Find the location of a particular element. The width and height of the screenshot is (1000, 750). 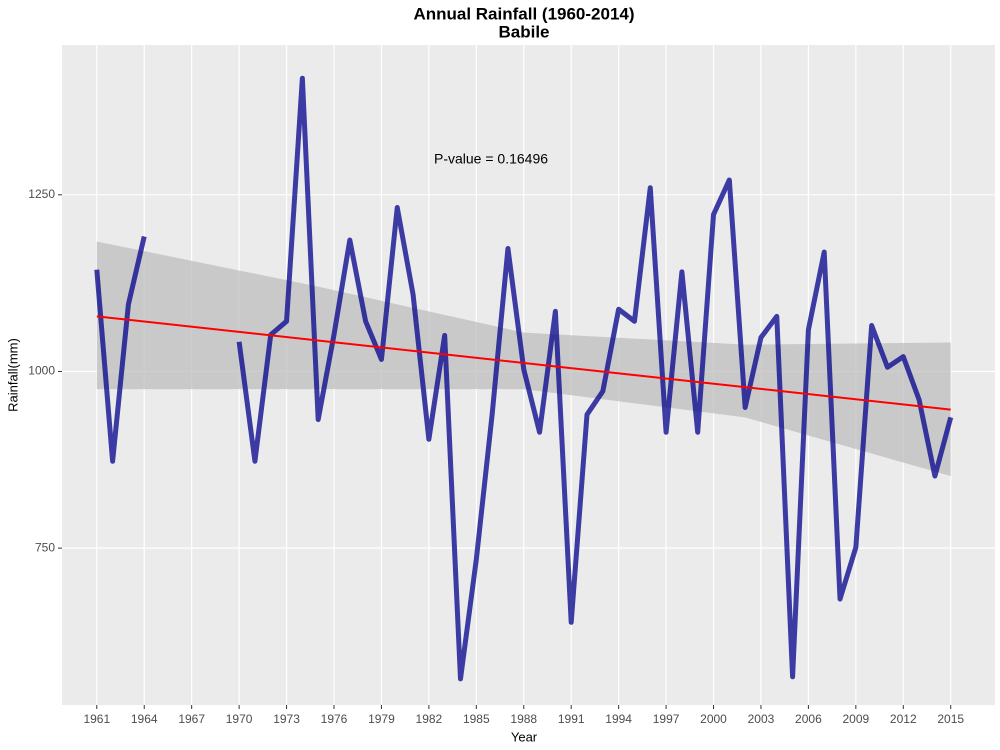

x-tick-label: 2009 is located at coordinates (855, 719).